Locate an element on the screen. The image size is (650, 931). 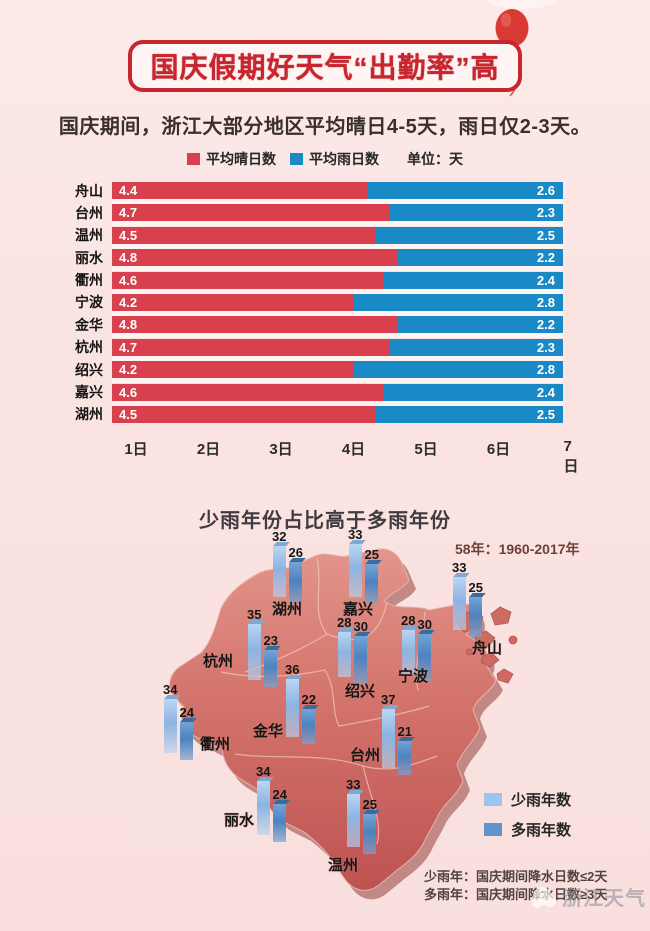
sunny-segment: 4.7 is located at coordinates (251, 213).